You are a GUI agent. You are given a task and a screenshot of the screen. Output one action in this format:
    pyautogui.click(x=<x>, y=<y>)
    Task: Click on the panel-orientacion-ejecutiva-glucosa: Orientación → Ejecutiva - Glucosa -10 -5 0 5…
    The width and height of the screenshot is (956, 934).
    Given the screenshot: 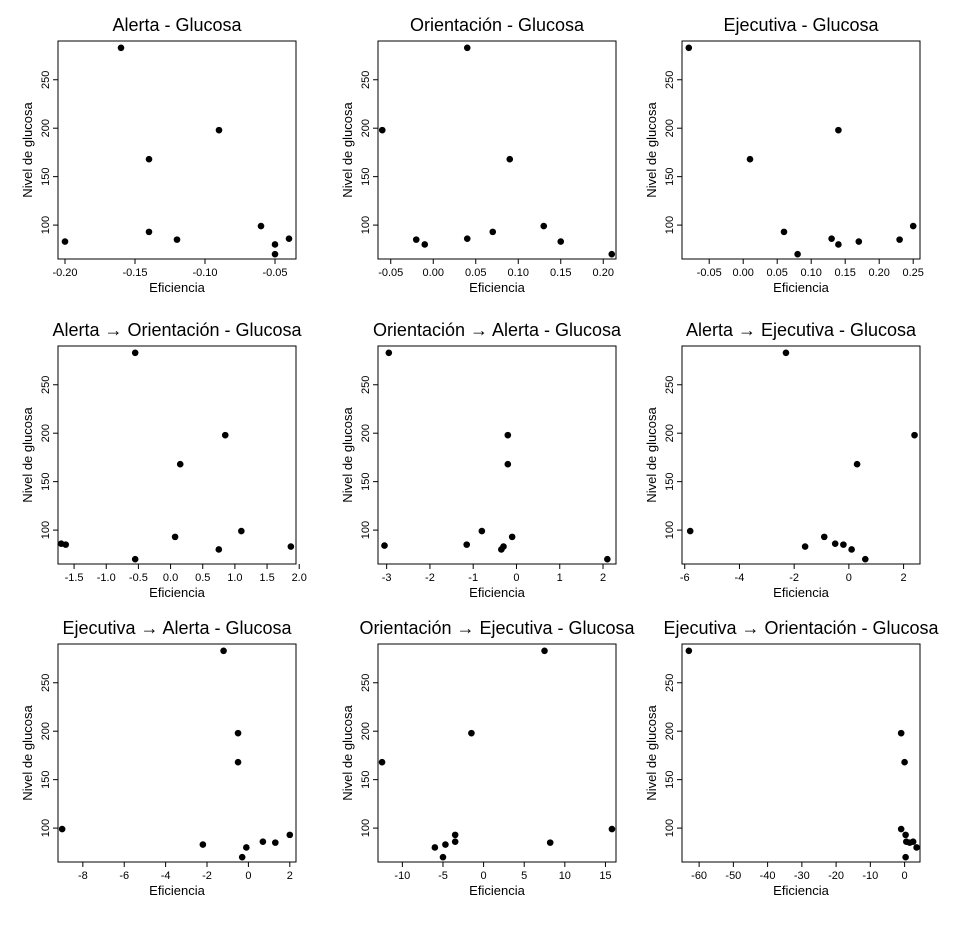 What is the action you would take?
    pyautogui.click(x=479, y=753)
    